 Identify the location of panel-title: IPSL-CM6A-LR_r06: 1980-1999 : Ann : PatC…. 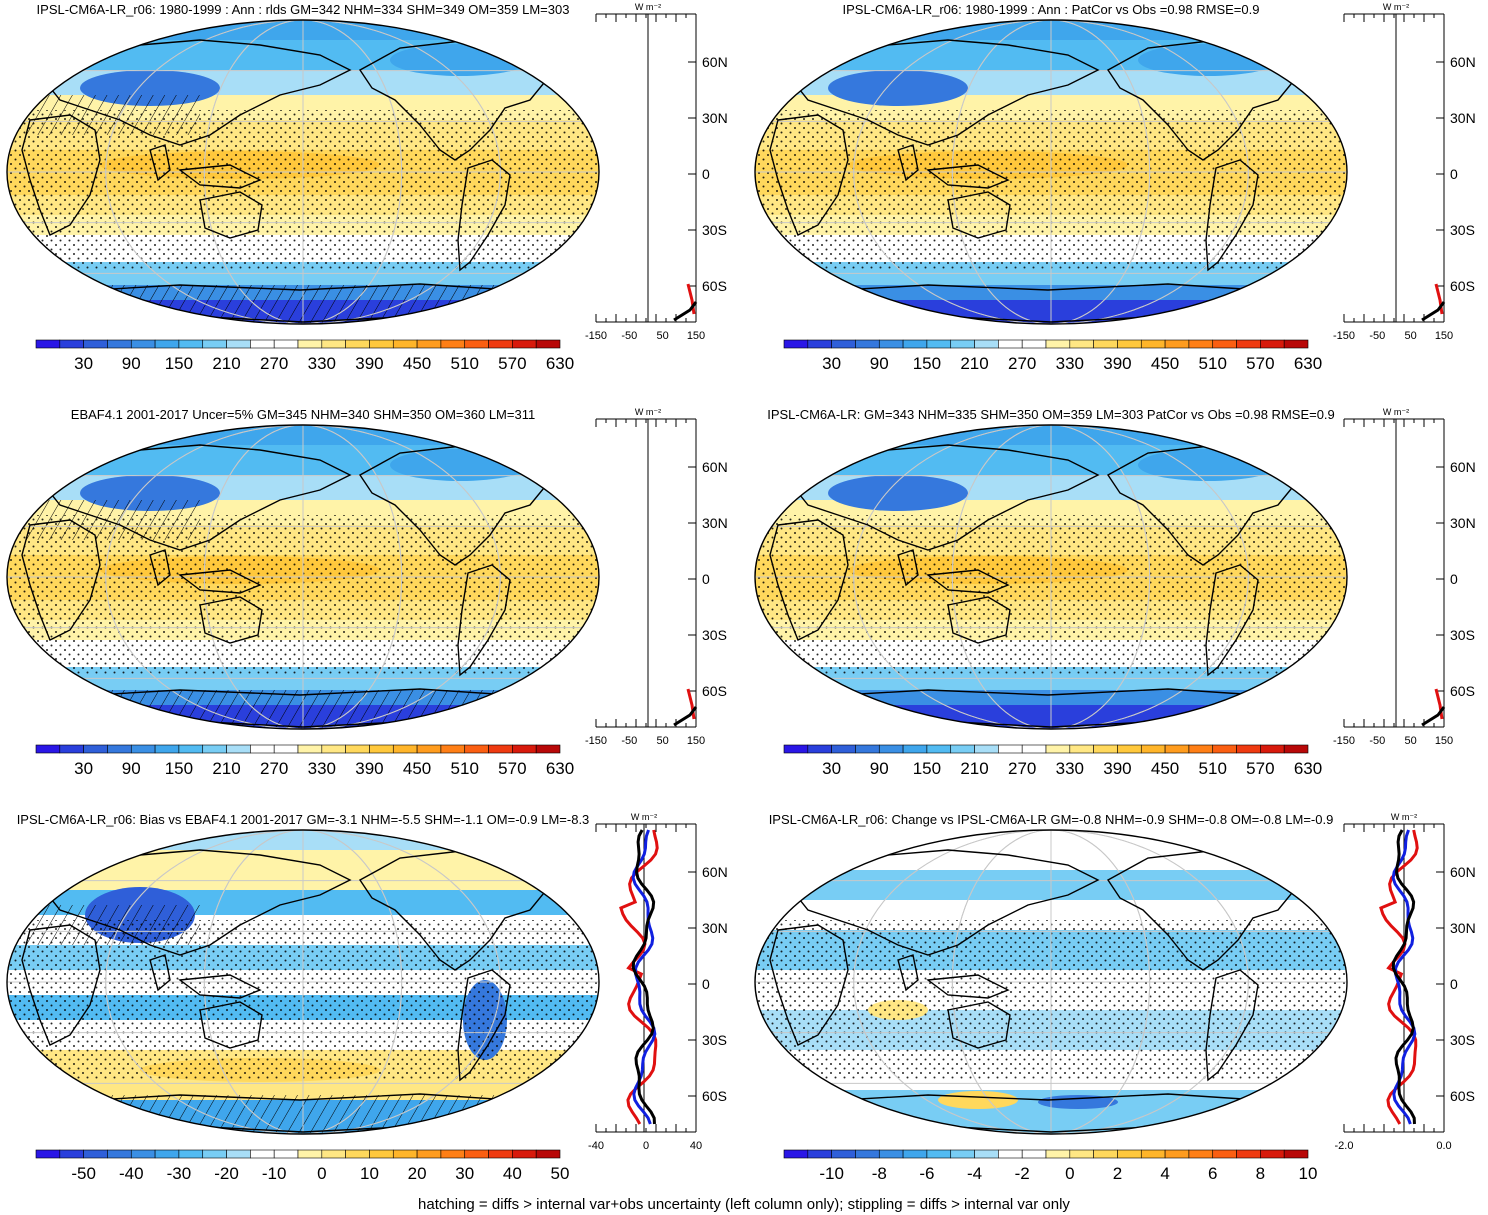
(1051, 9).